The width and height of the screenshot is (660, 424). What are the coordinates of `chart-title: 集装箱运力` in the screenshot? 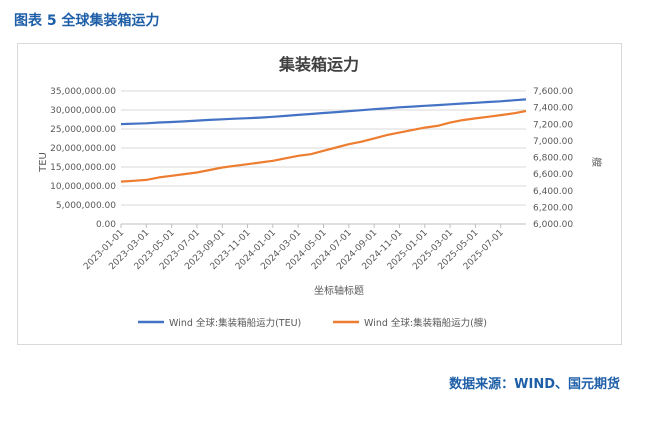 It's located at (318, 64).